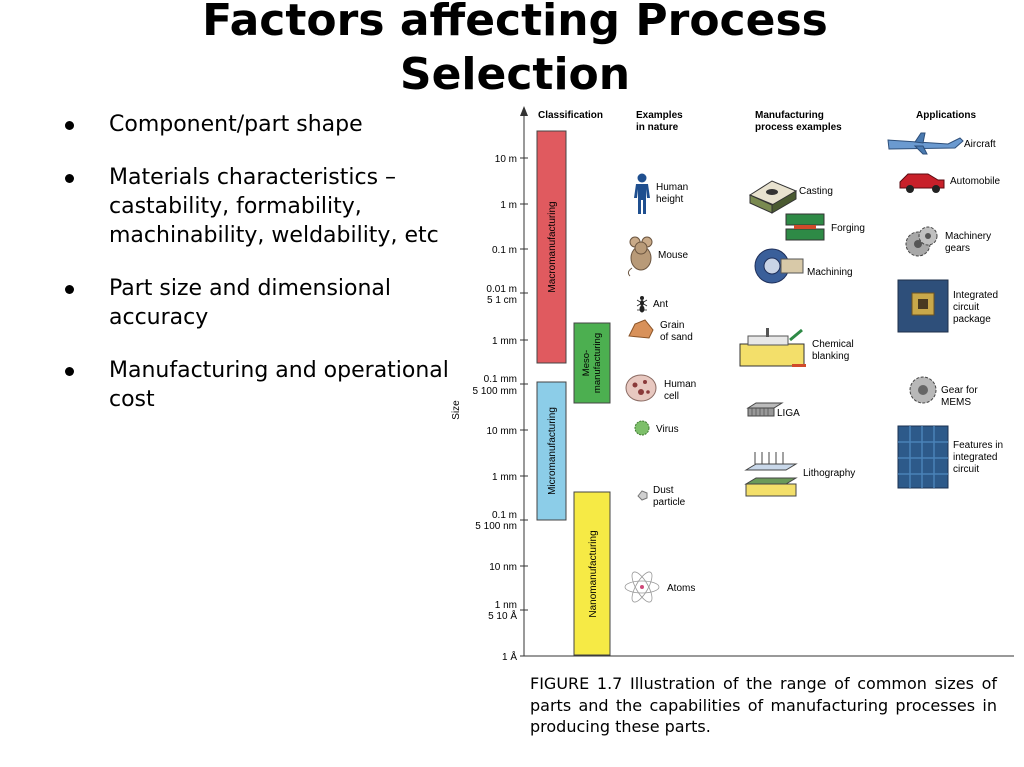  Describe the element at coordinates (681, 588) in the screenshot. I see `label-atoms: Atoms` at that location.